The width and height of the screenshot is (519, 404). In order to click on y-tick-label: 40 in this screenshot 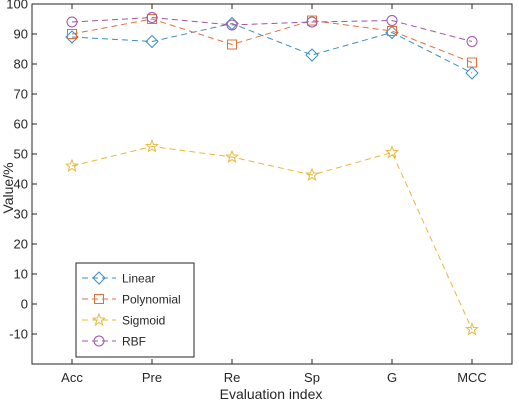, I will do `click(21, 184)`.